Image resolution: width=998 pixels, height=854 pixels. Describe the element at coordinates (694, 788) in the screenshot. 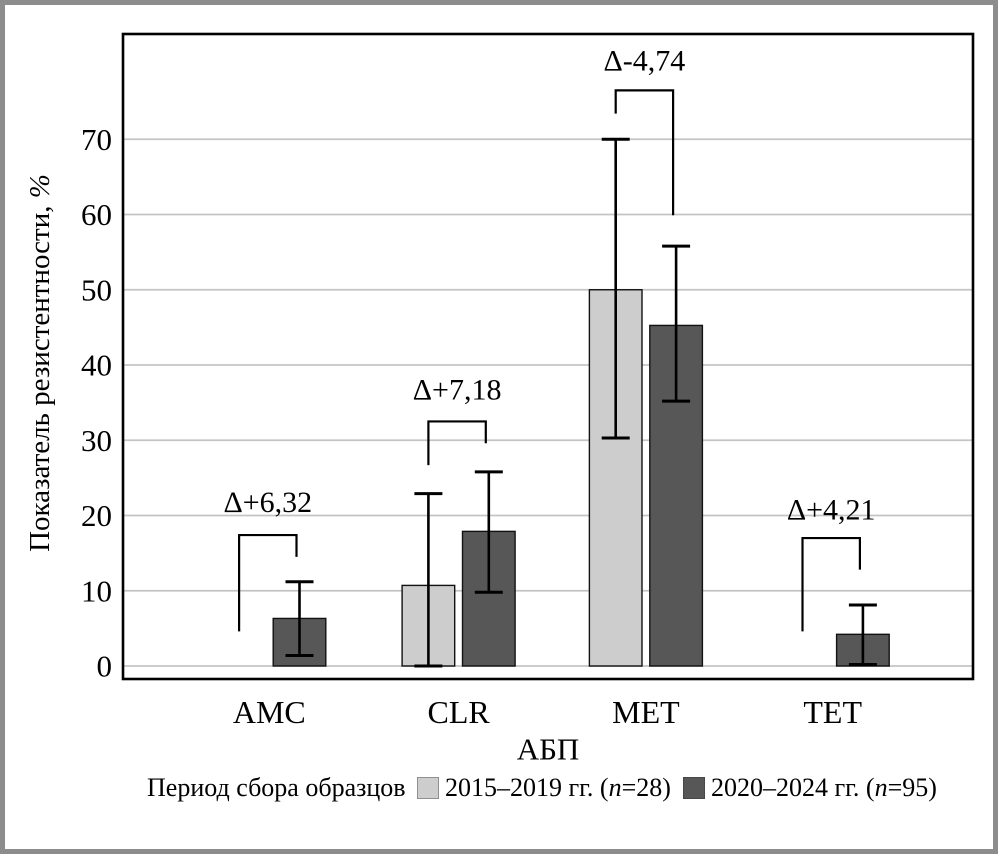

I see `legend-swatch-2020-2024` at that location.